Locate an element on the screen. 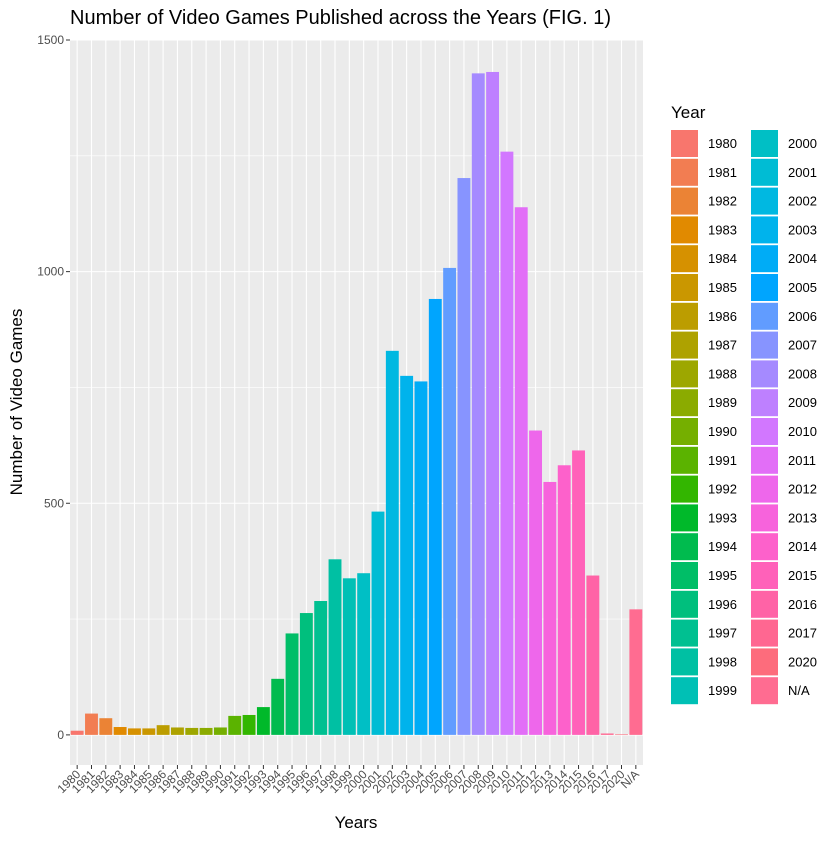 This screenshot has width=840, height=845. legend-label: 1995 is located at coordinates (722, 575).